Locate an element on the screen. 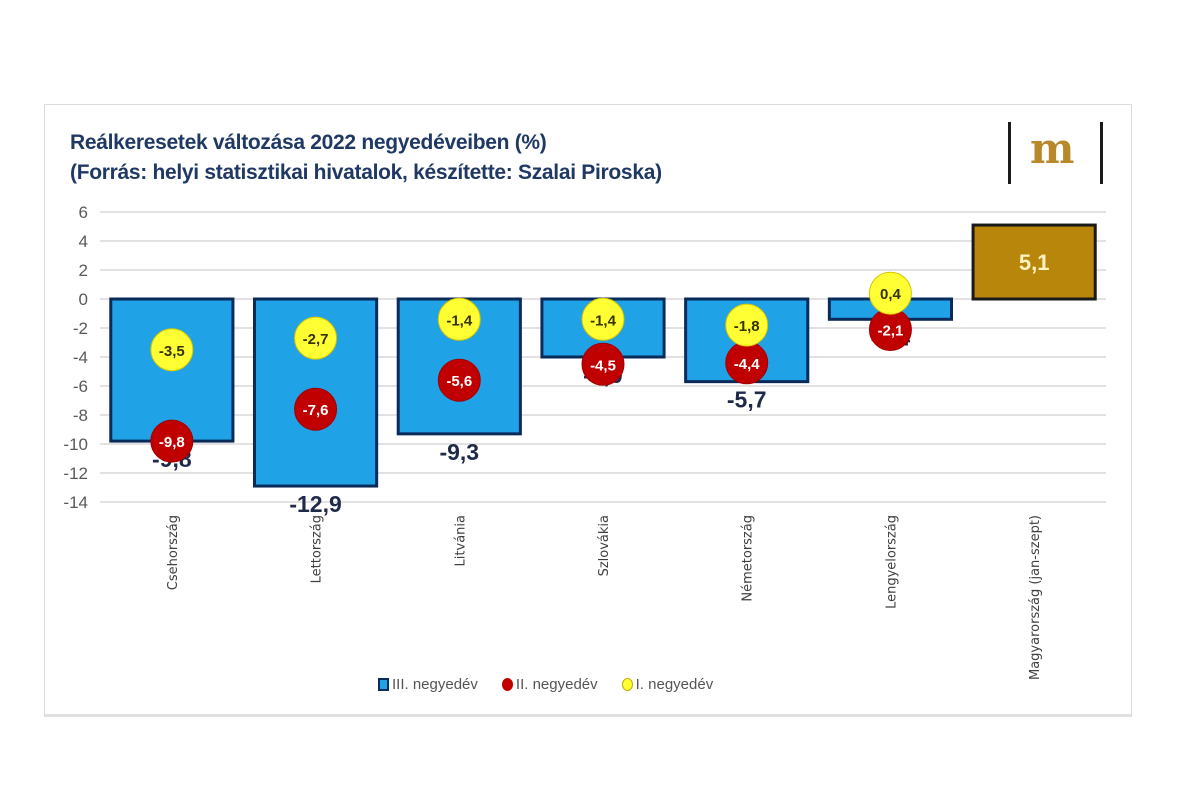  x-category-label: Csehország is located at coordinates (173, 552).